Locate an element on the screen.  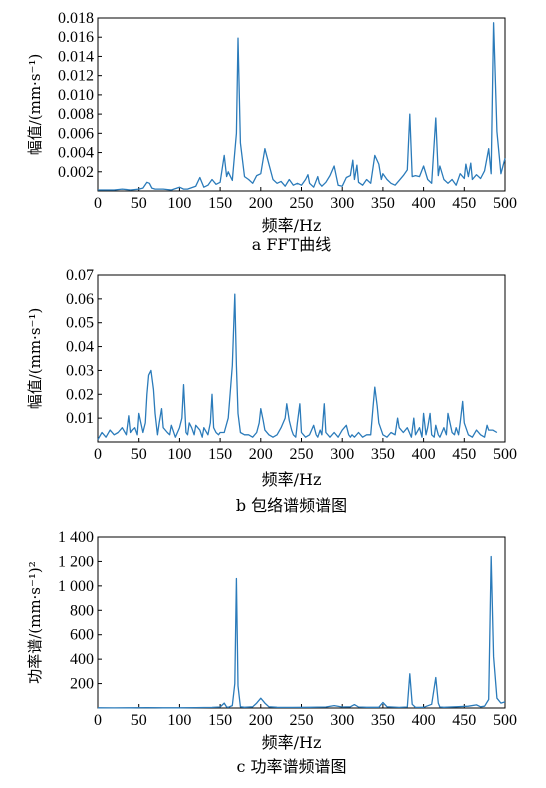
envelope-y-tick-label: 0.06 is located at coordinates (80, 299).